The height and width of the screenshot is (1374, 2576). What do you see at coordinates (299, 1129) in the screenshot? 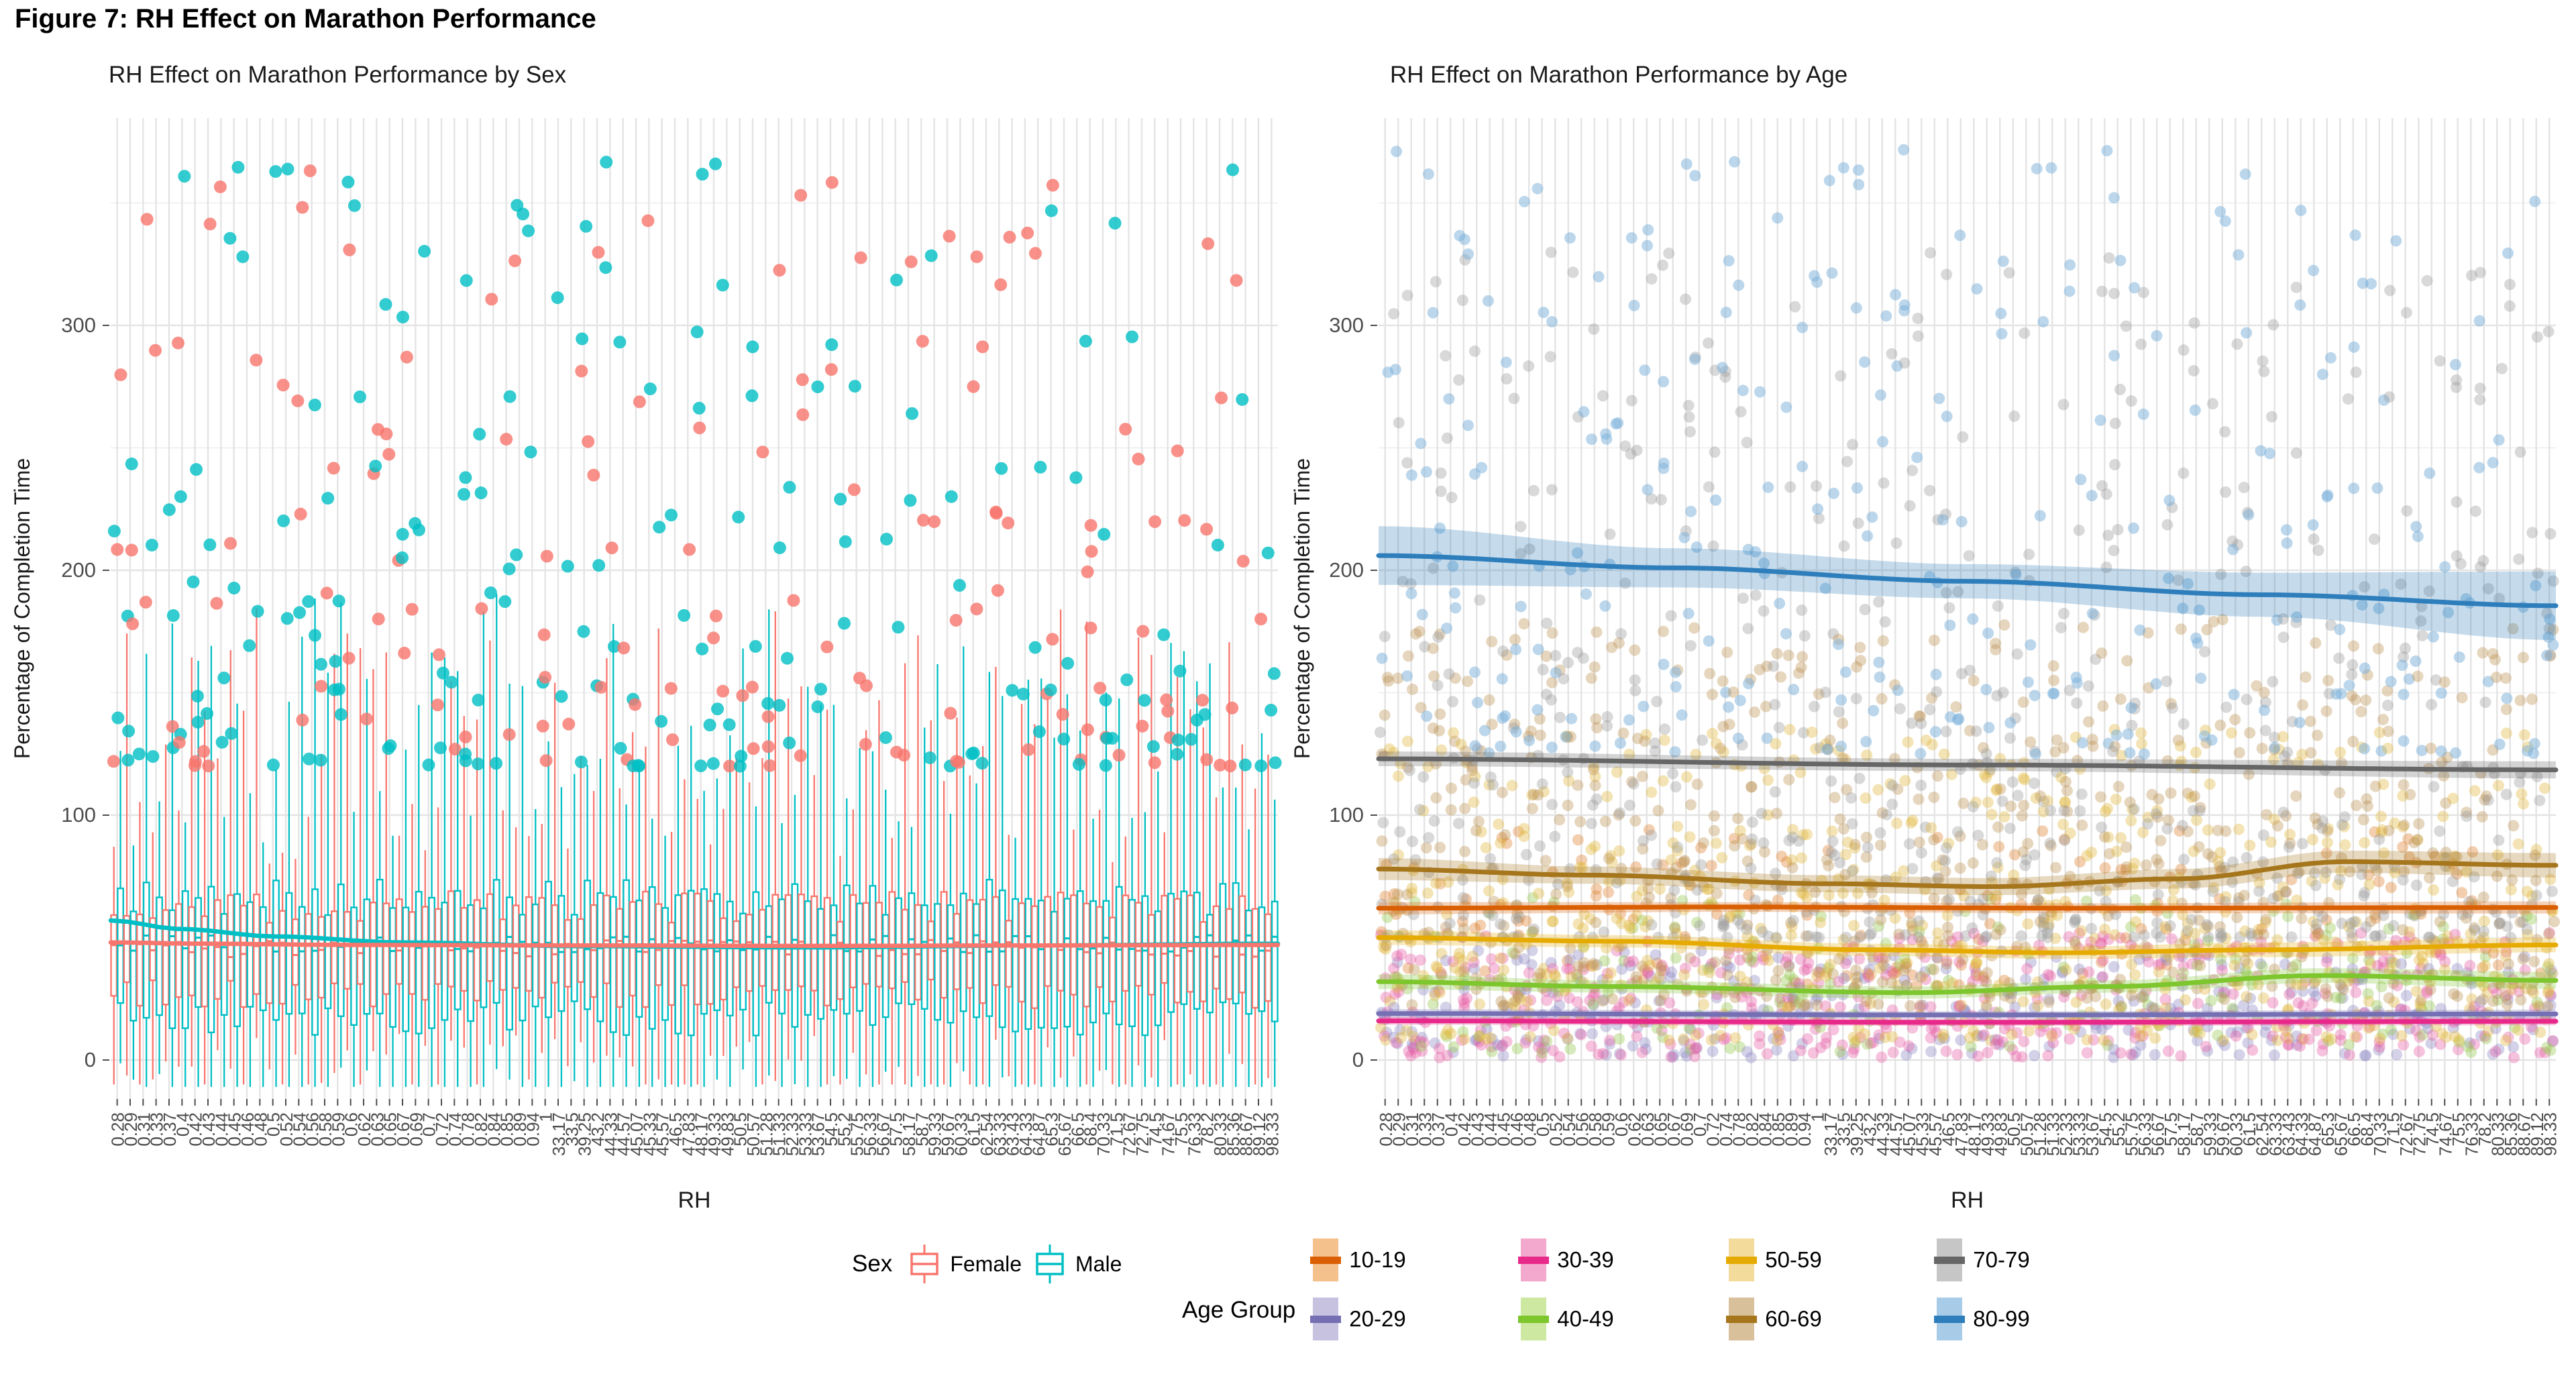
I see `svg-text: 0.54` at bounding box center [299, 1129].